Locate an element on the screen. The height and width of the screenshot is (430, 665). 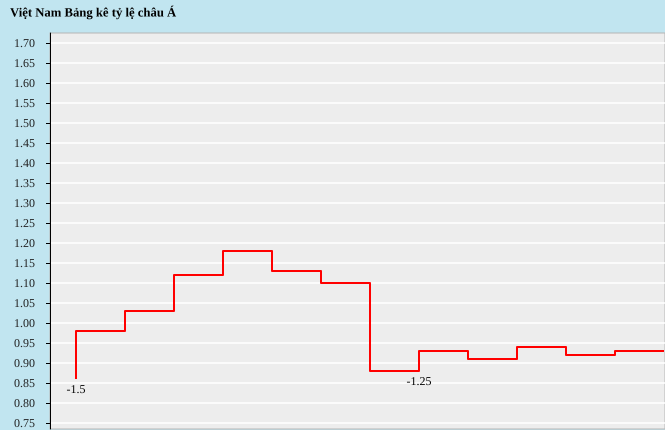
y-tick-label: 1.65 is located at coordinates (24, 63).